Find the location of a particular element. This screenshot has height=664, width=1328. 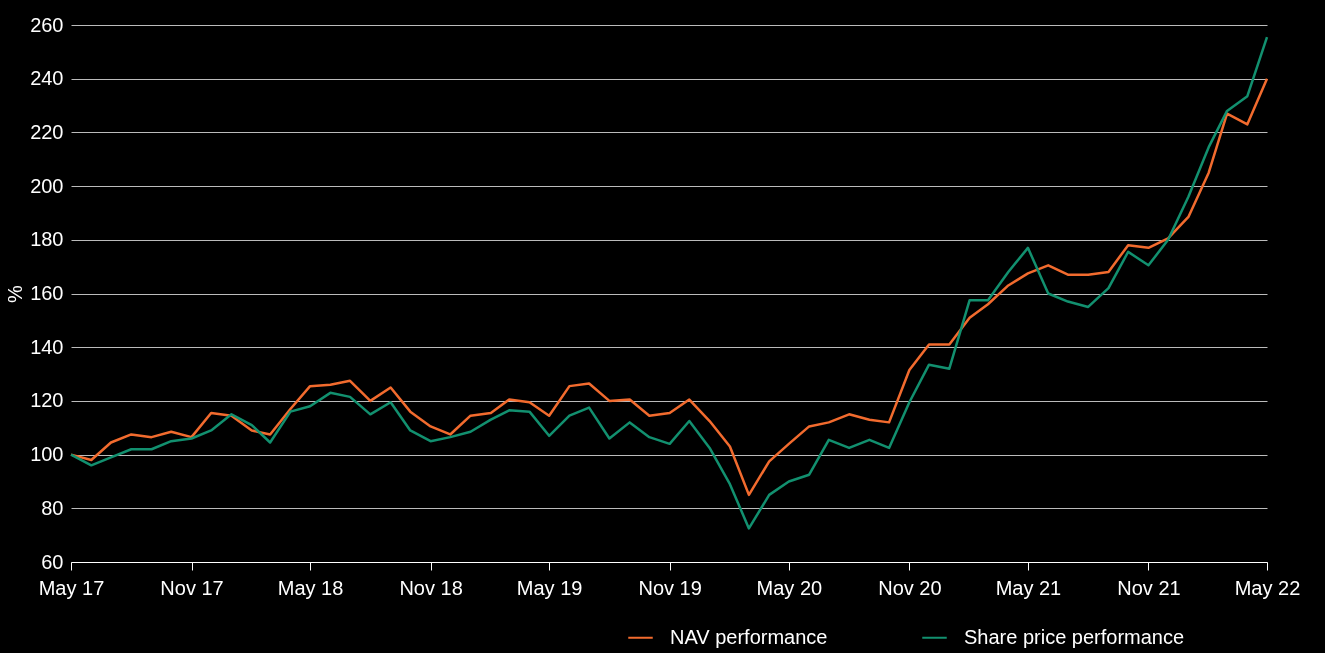

x-tick-label: Nov 21 is located at coordinates (1149, 587).